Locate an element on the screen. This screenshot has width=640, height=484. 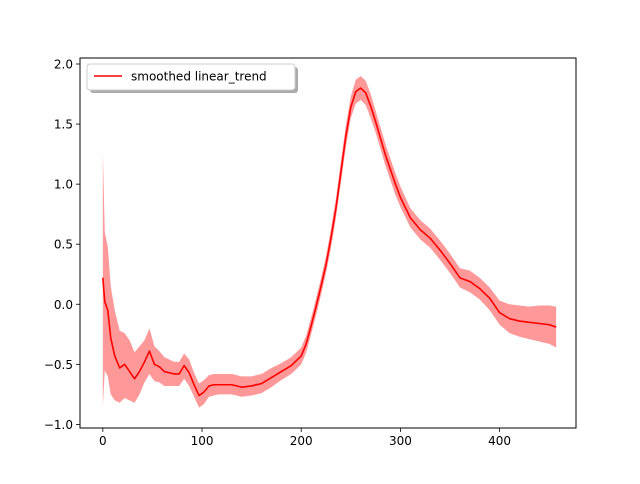
x-tick-label: 300 is located at coordinates (400, 441).